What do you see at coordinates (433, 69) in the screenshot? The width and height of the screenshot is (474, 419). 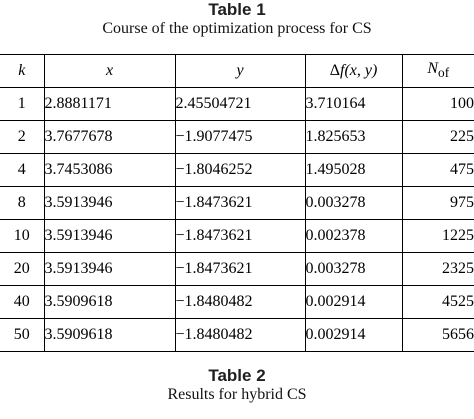 I see `header-n-symbol: N` at bounding box center [433, 69].